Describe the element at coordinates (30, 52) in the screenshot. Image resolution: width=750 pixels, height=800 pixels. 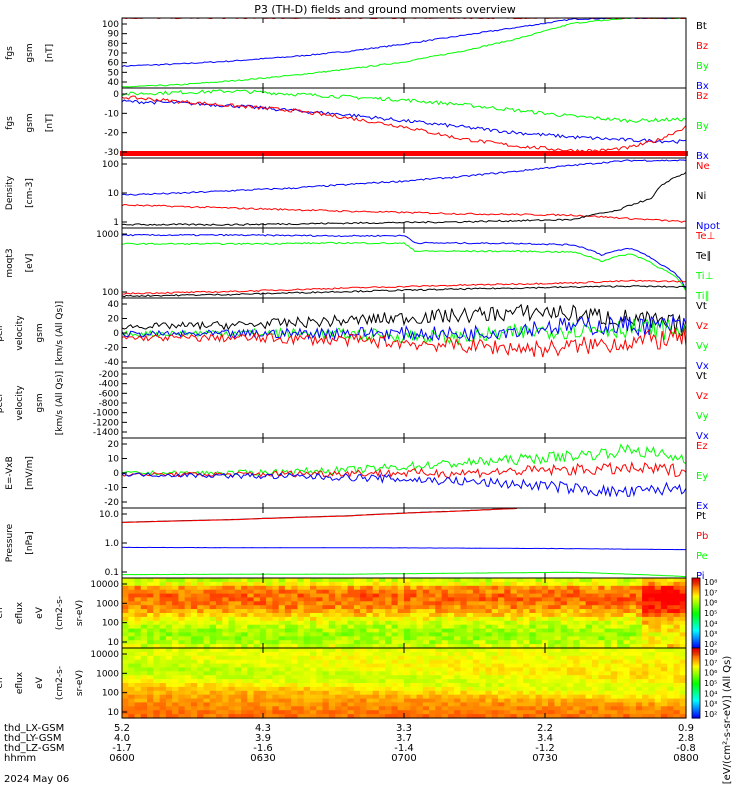
I see `y-axis-label-line: gsm` at that location.